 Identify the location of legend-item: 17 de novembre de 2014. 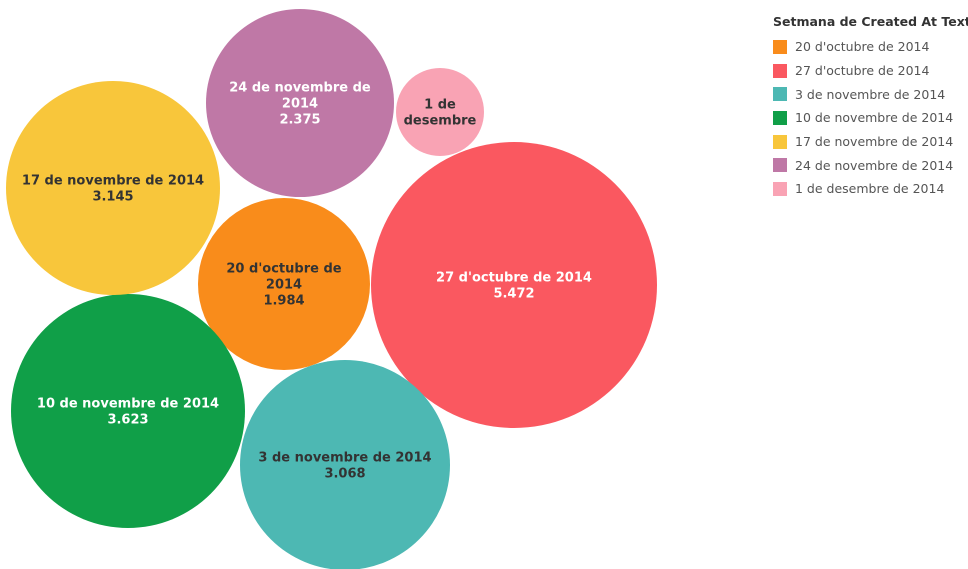
(870, 142).